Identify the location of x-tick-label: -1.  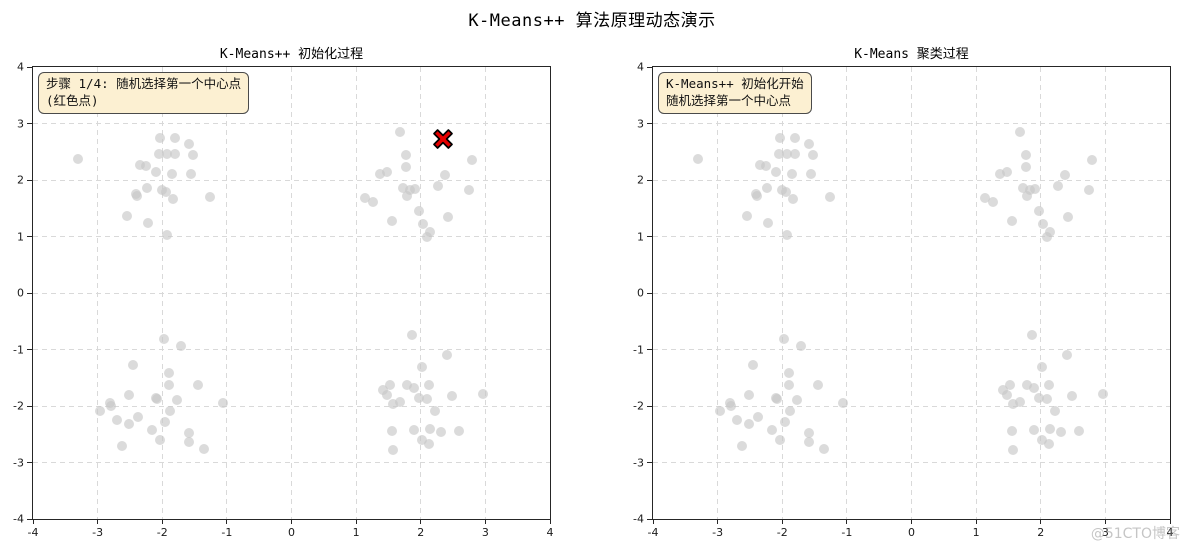
(227, 532).